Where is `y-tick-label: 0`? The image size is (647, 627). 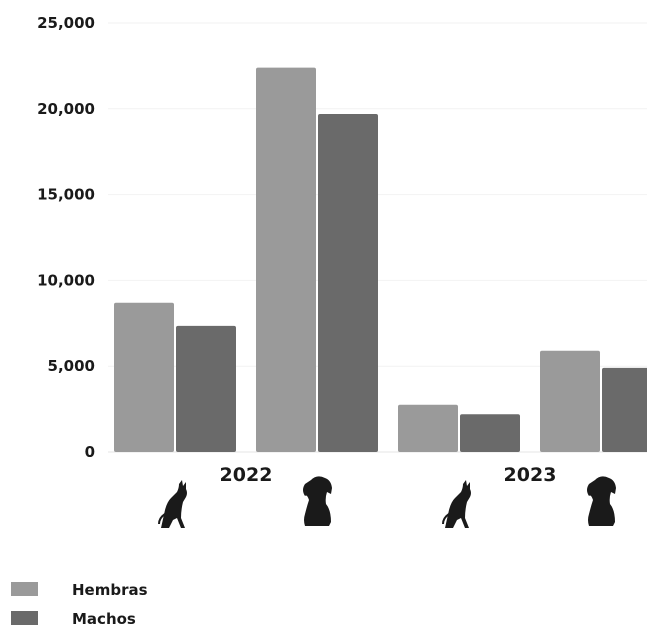
y-tick-label: 0 is located at coordinates (90, 452).